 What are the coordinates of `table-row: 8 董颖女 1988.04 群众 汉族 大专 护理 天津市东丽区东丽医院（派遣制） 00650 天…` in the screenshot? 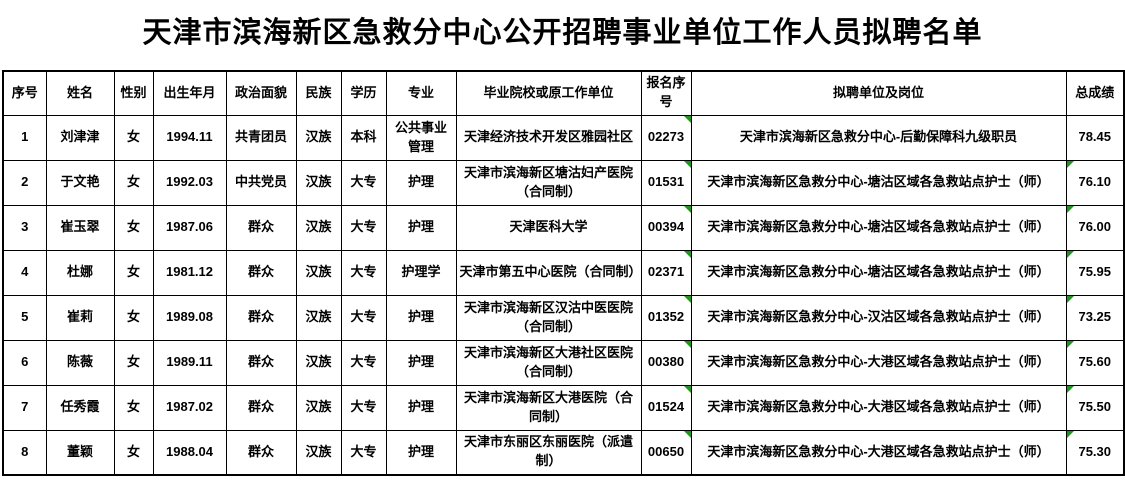 It's located at (563, 452).